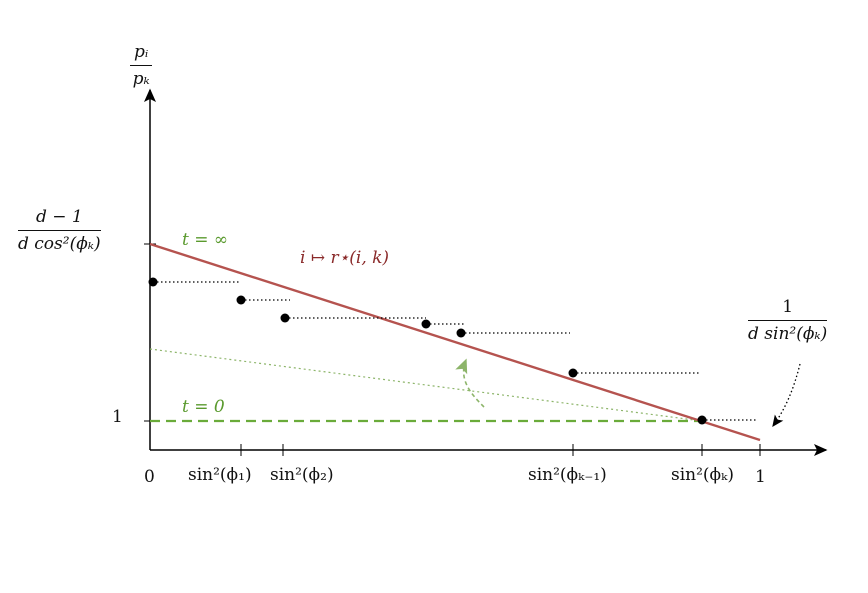 The height and width of the screenshot is (593, 868). What do you see at coordinates (702, 475) in the screenshot?
I see `x-tick-label-phik: sin²(ϕₖ)` at bounding box center [702, 475].